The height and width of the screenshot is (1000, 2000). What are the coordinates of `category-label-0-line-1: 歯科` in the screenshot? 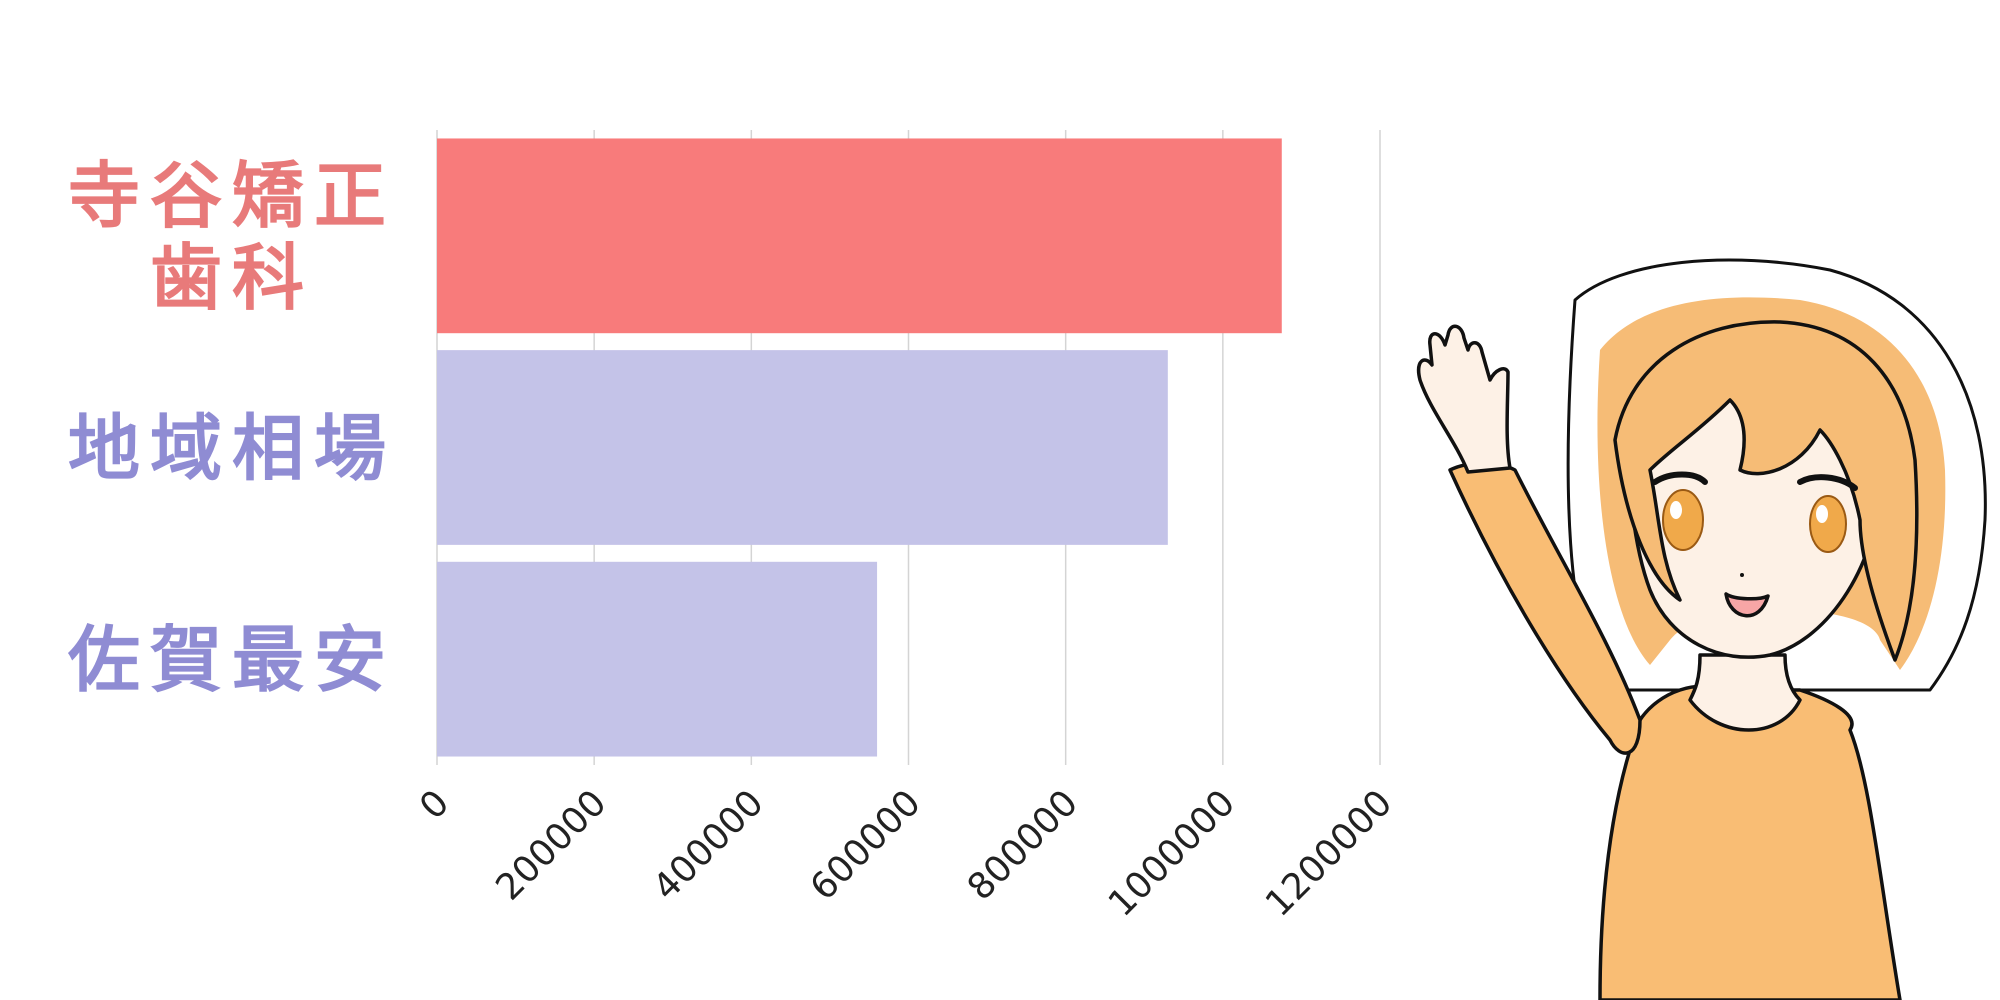 It's located at (232, 278).